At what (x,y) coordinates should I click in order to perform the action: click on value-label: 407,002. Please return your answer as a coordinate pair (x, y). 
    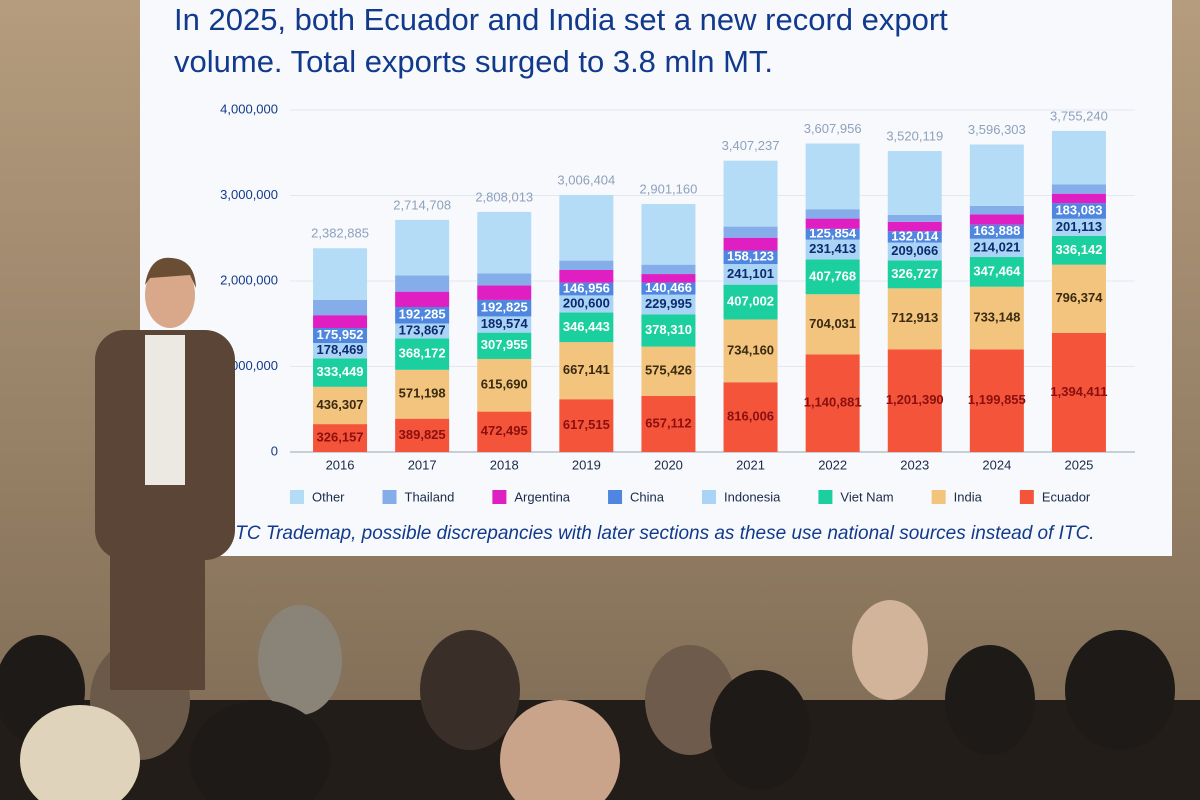
    Looking at the image, I should click on (750, 300).